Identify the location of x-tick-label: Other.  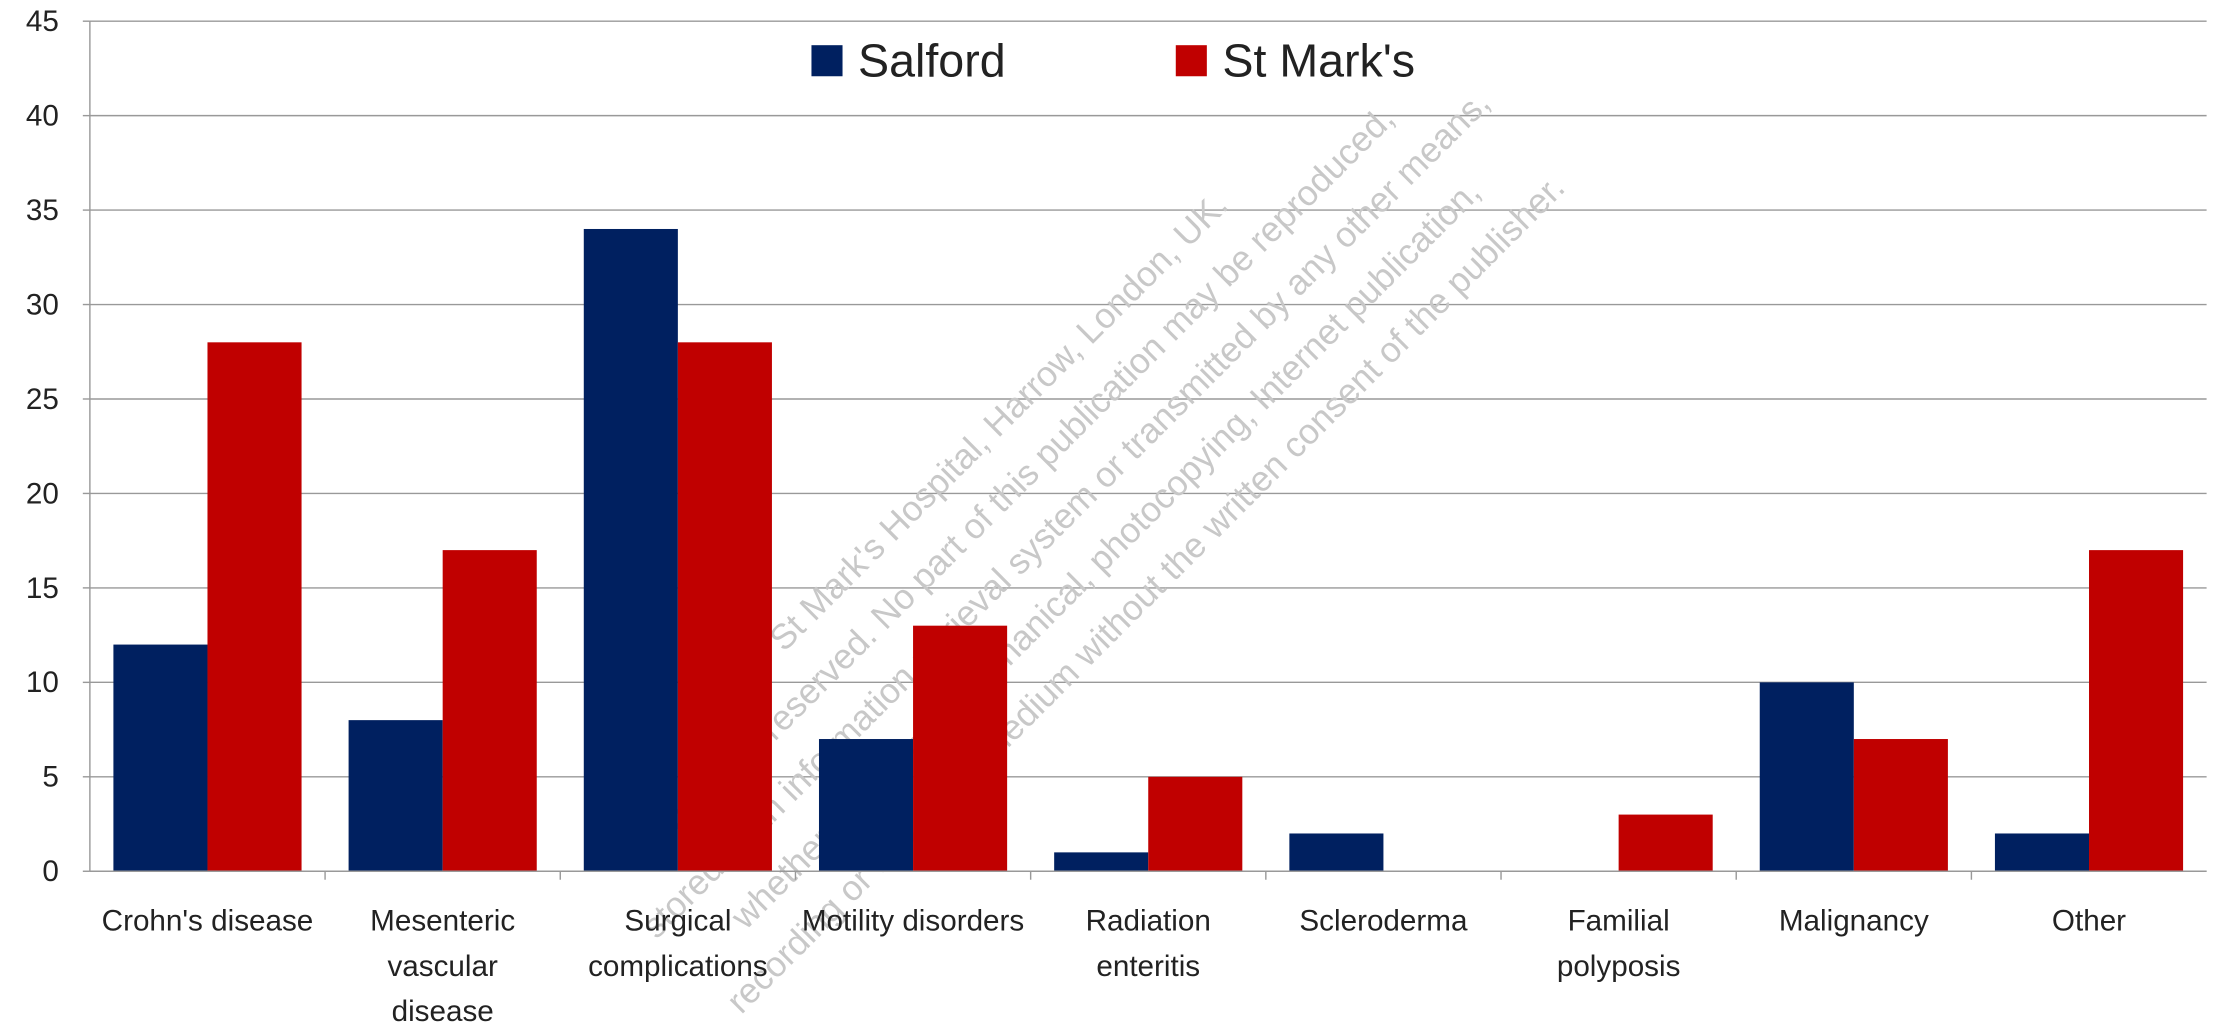
(2089, 921).